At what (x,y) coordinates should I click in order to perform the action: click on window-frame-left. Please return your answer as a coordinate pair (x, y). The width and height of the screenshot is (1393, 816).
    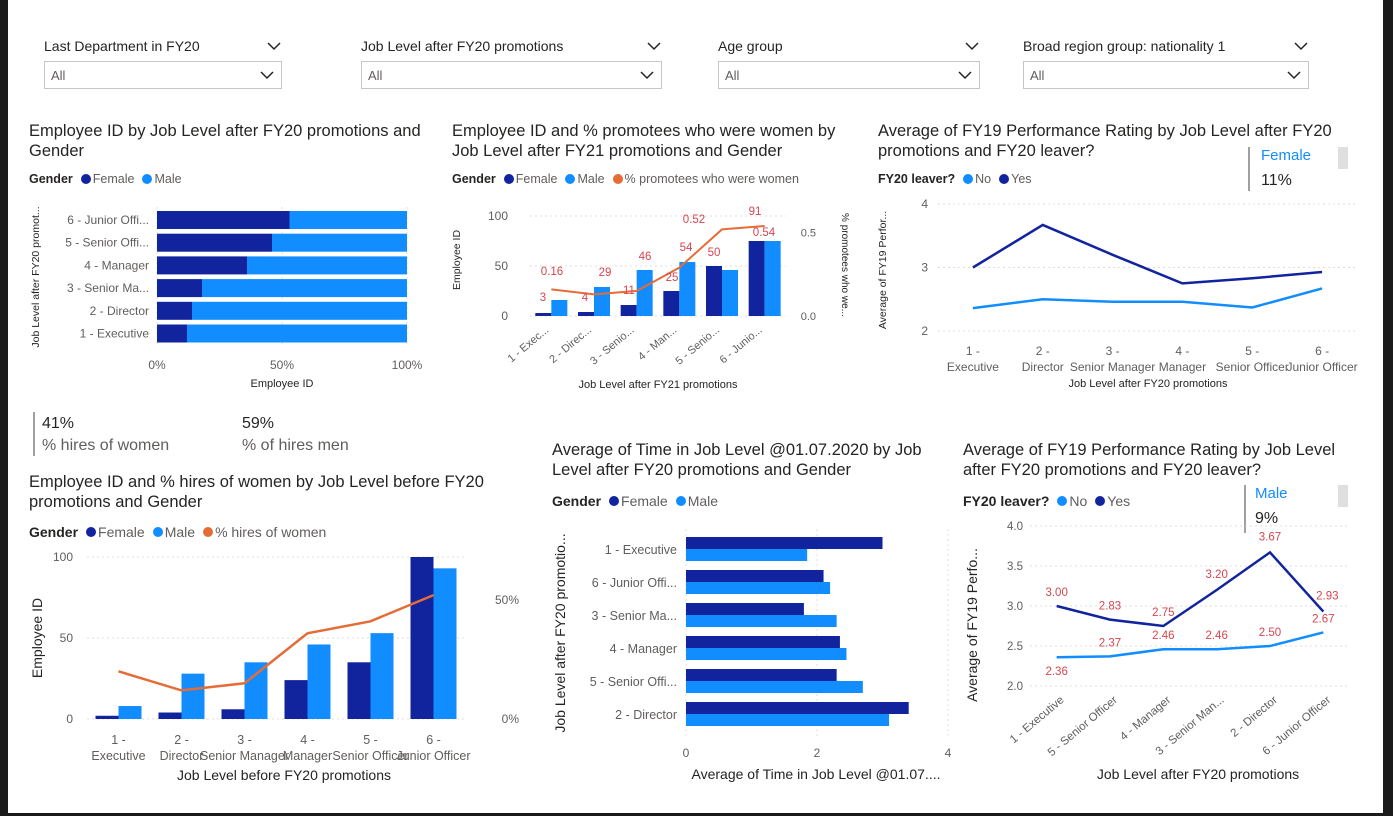
    Looking at the image, I should click on (4, 408).